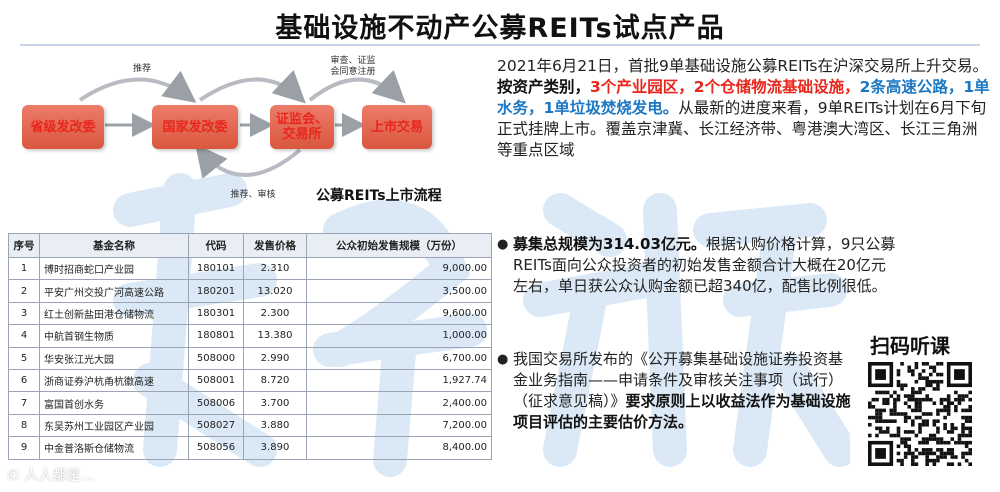  I want to click on cell-code: 180801, so click(216, 336).